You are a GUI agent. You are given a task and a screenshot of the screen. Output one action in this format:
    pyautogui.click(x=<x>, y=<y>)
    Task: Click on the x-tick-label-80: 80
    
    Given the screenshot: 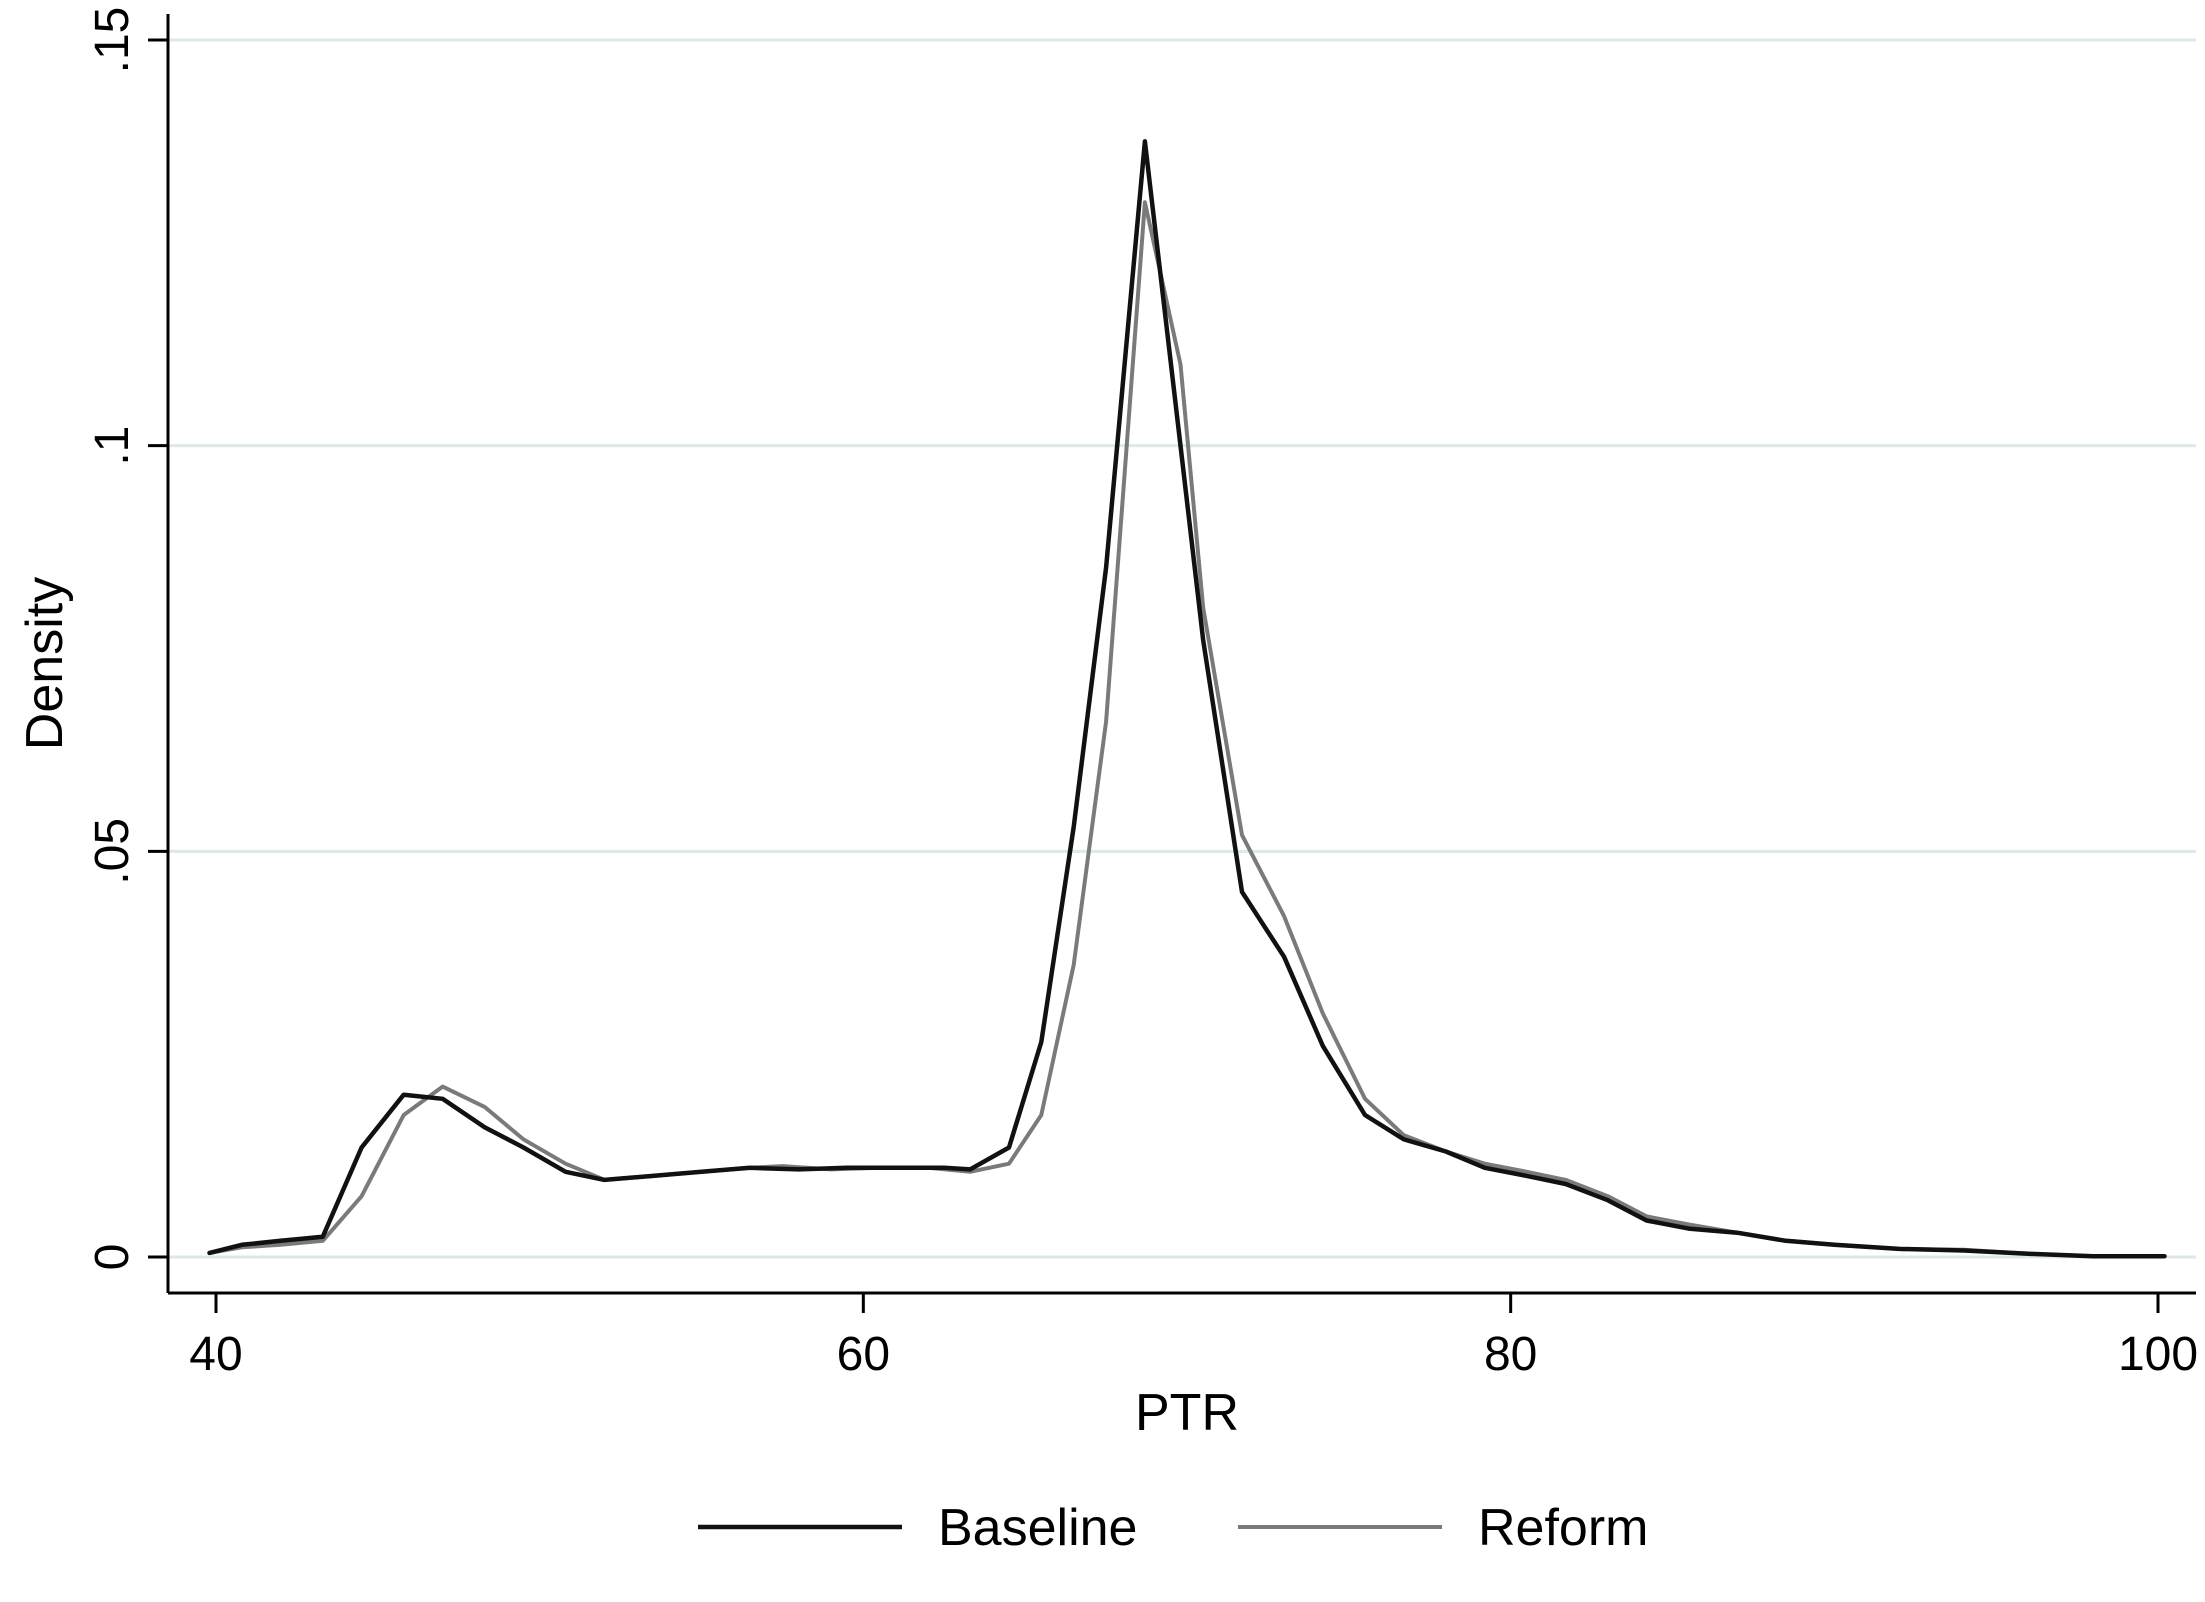 What is the action you would take?
    pyautogui.click(x=1510, y=1354)
    